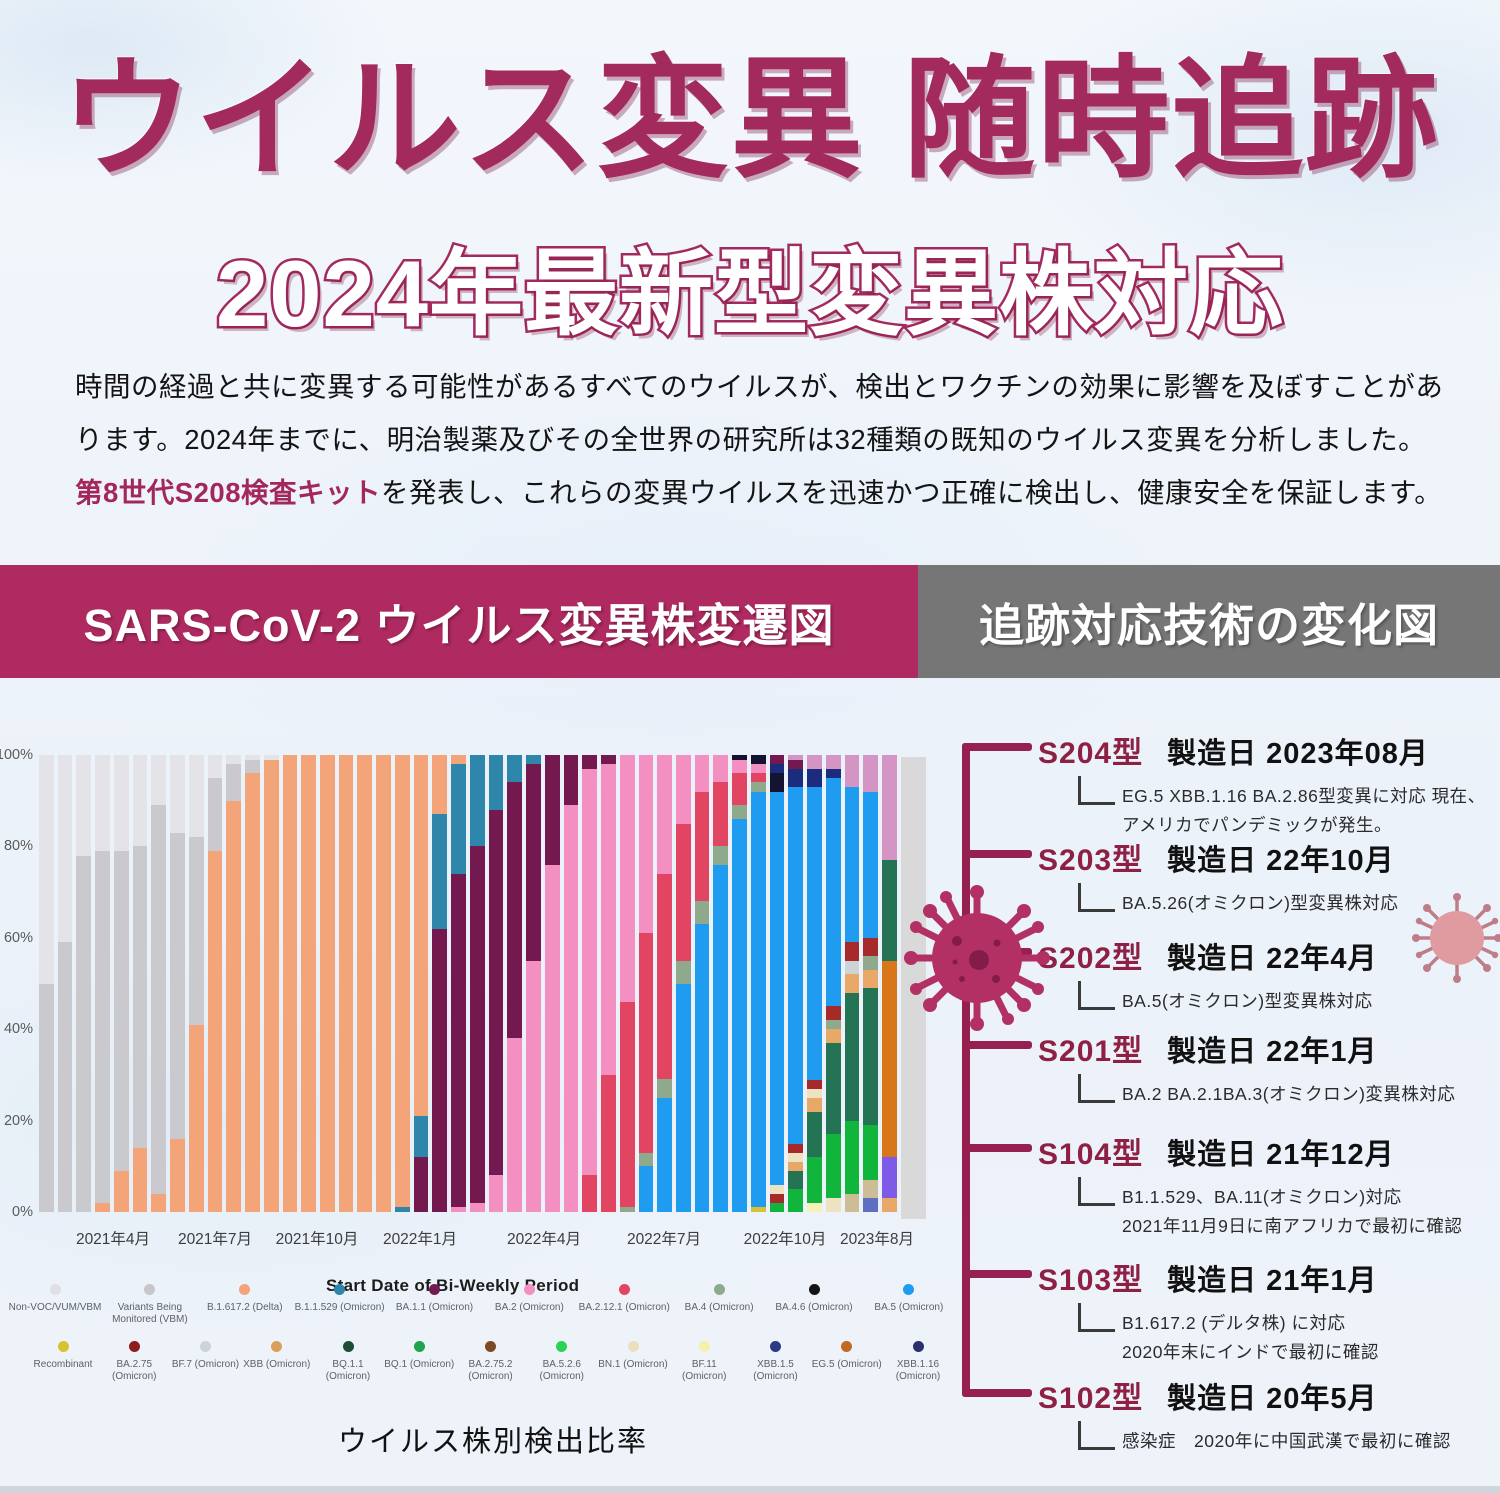 The height and width of the screenshot is (1493, 1500). Describe the element at coordinates (317, 1239) in the screenshot. I see `x-tick-label: 2021年10月` at that location.